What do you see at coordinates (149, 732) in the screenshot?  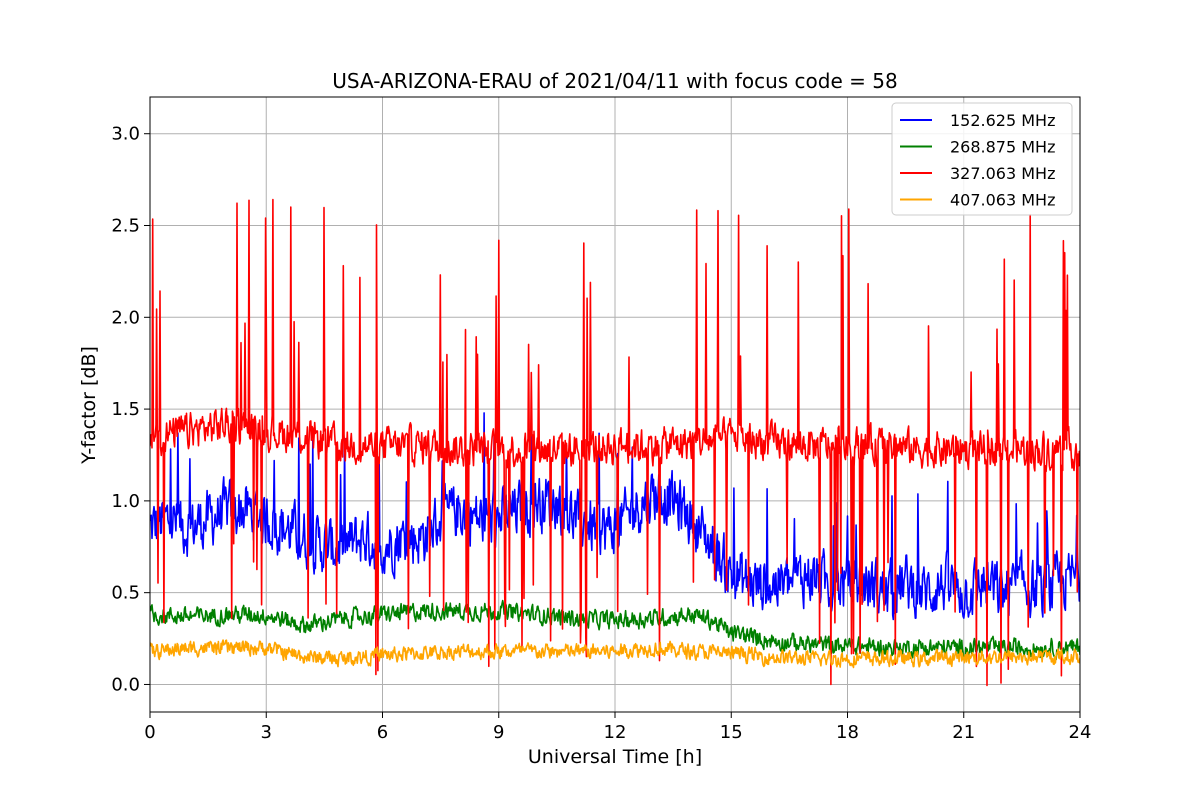 I see `x-tick-label: 0` at bounding box center [149, 732].